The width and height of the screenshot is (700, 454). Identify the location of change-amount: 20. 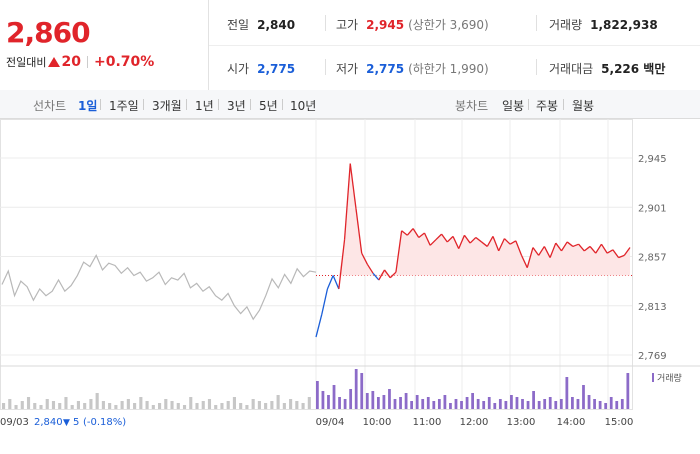
(71, 62).